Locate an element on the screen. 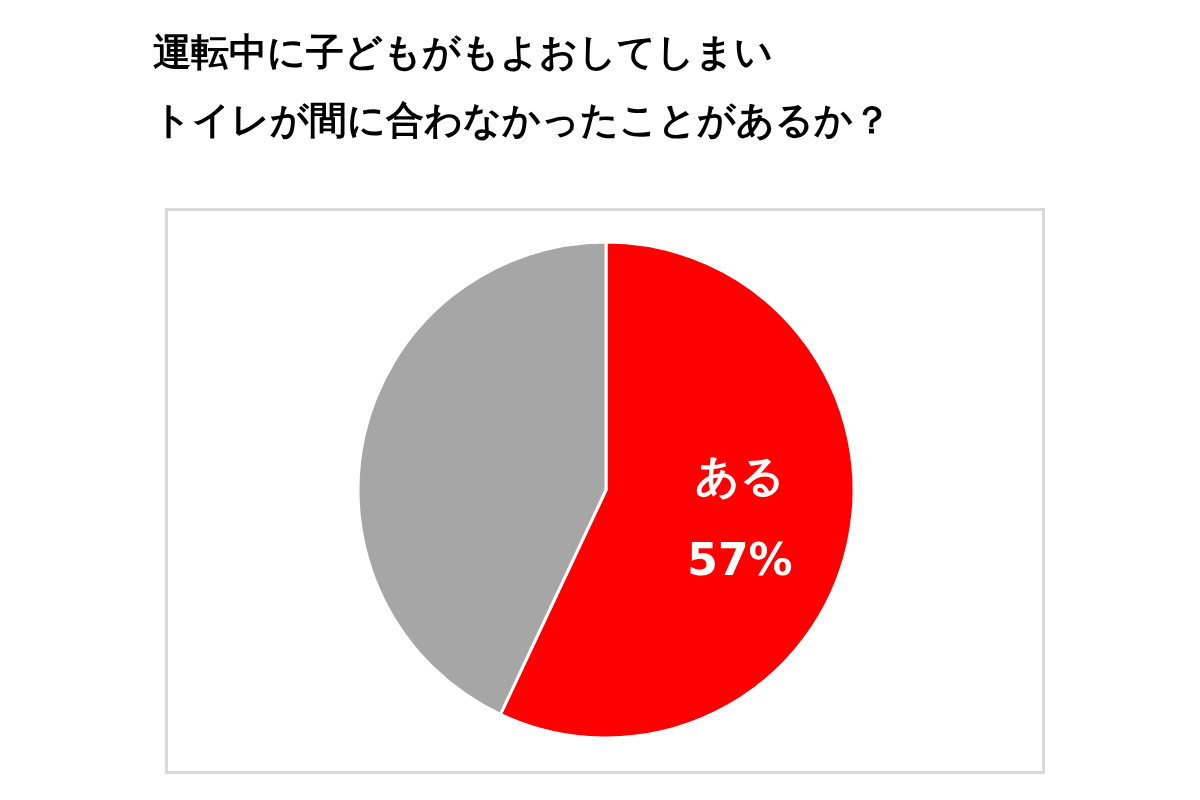 This screenshot has width=1200, height=800. slice-label: ある is located at coordinates (739, 476).